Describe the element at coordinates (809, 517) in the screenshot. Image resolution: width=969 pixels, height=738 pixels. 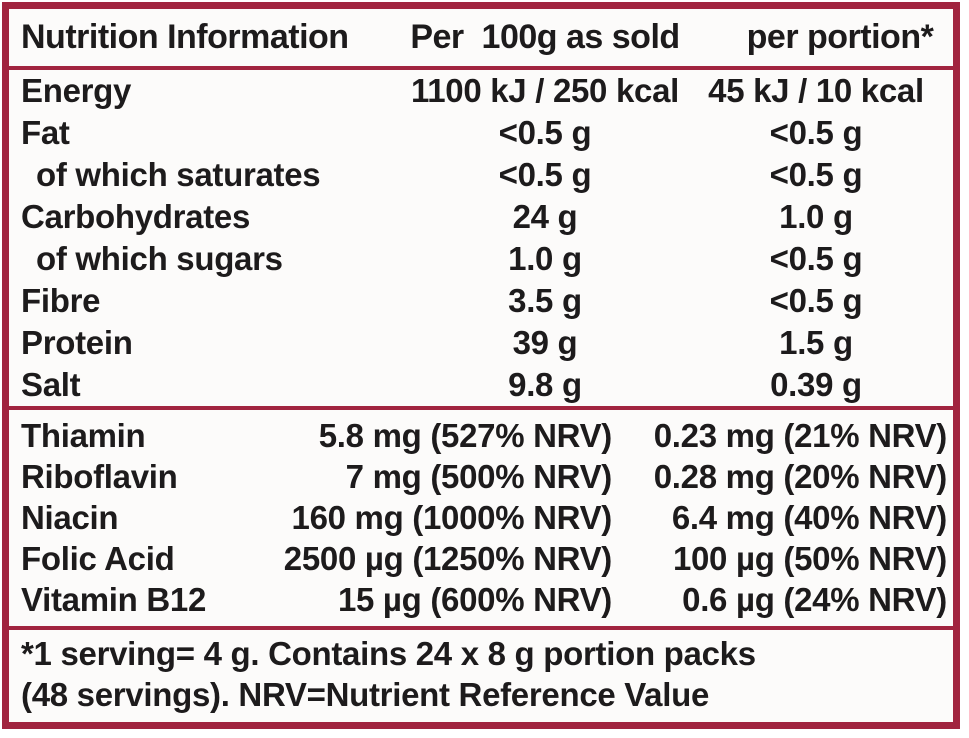
I see `vitamin-portion-value: 6.4 mg (40% NRV)` at that location.